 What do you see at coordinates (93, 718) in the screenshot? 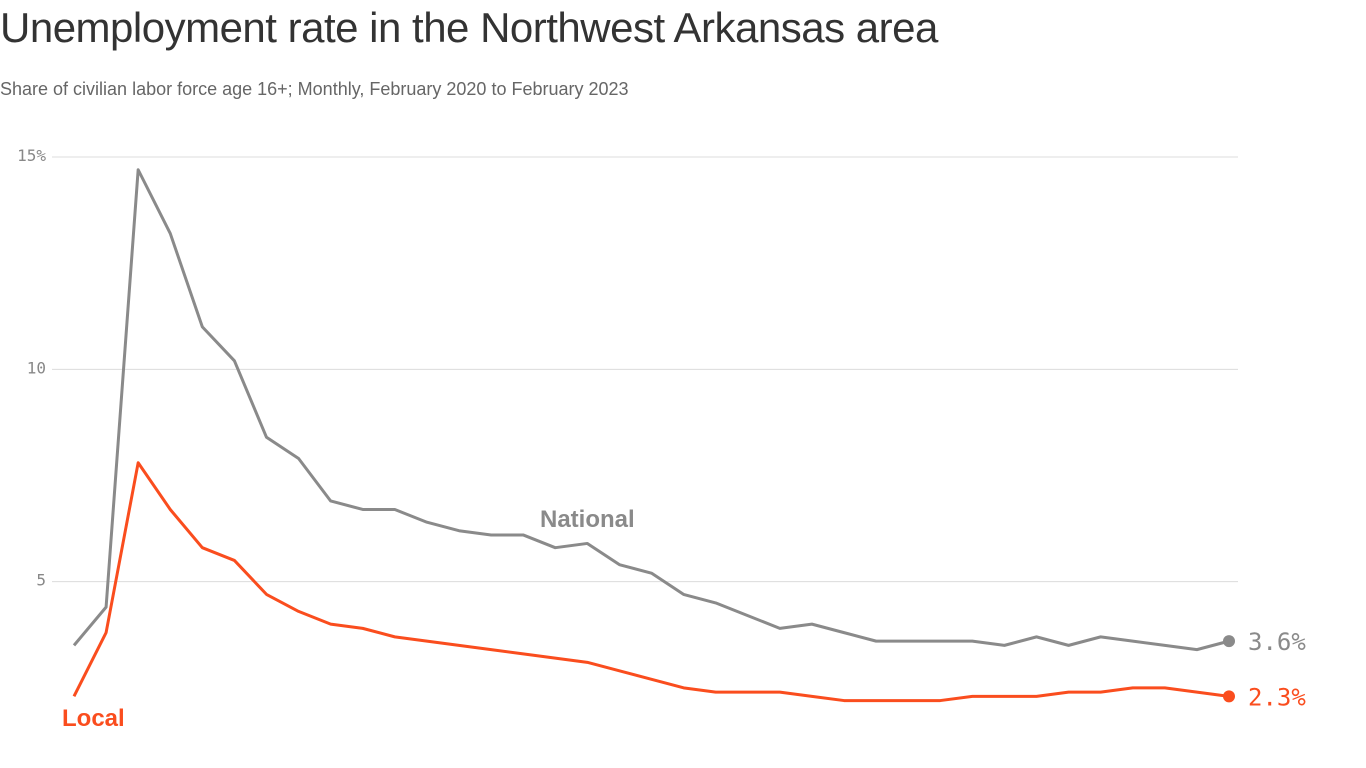
I see `series-label-local: Local` at bounding box center [93, 718].